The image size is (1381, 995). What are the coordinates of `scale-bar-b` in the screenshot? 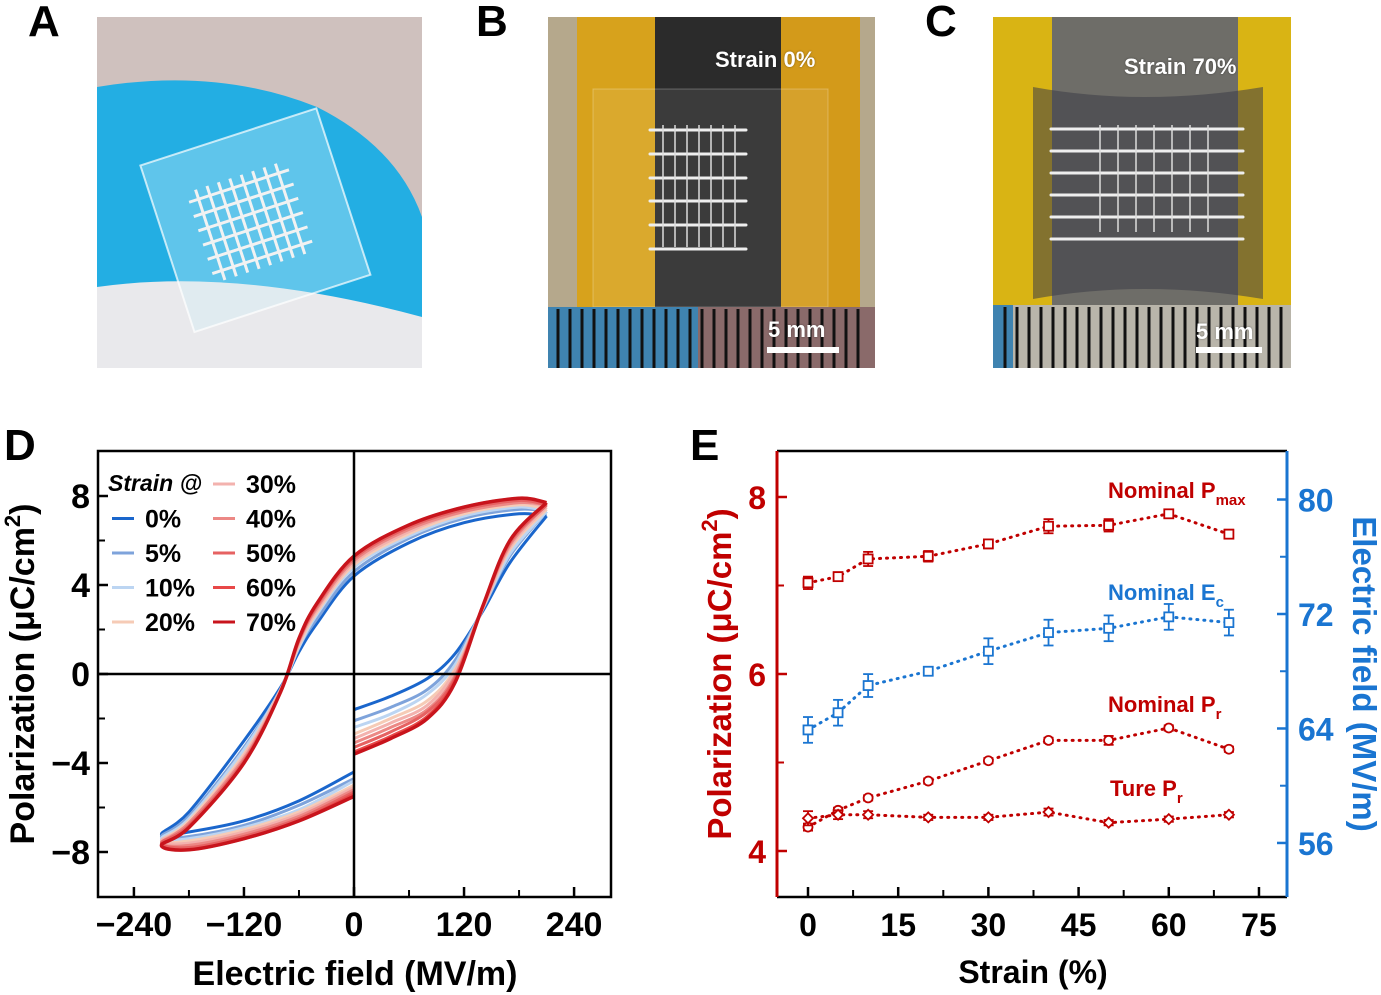 It's located at (803, 350).